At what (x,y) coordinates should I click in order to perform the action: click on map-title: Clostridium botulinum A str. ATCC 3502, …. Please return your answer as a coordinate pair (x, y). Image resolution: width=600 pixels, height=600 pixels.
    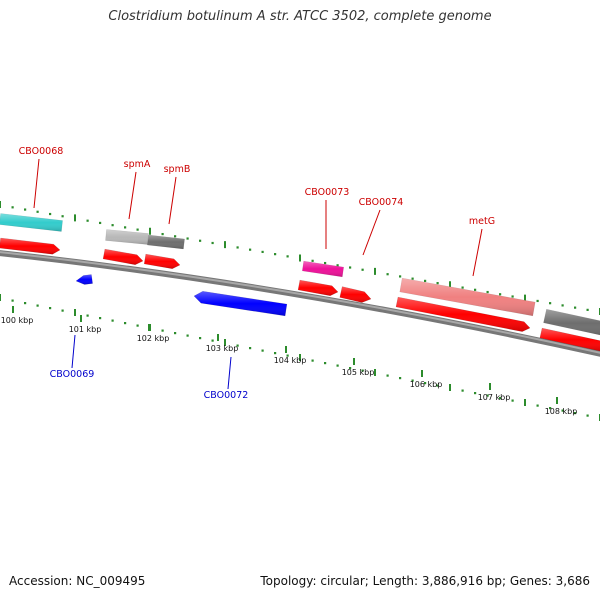
    Looking at the image, I should click on (300, 16).